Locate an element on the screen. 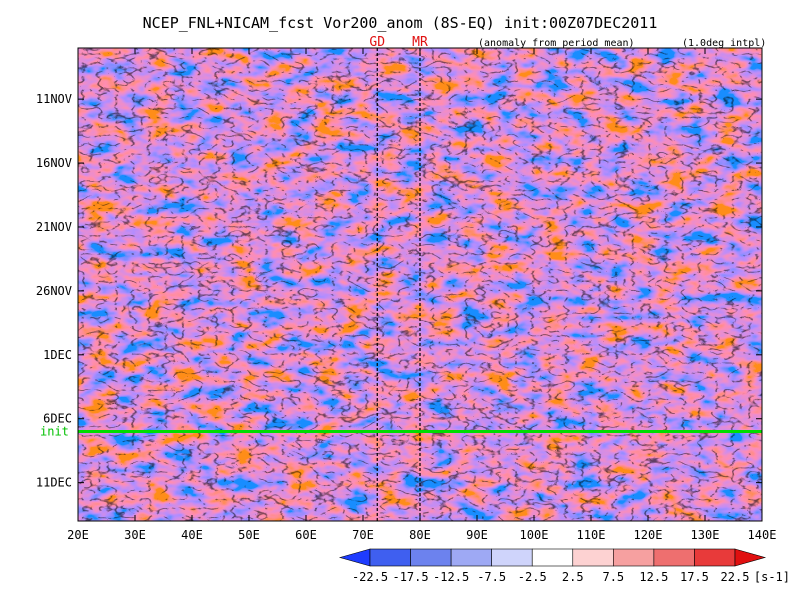 The width and height of the screenshot is (800, 600). y-tick-label: 11NOV is located at coordinates (54, 99).